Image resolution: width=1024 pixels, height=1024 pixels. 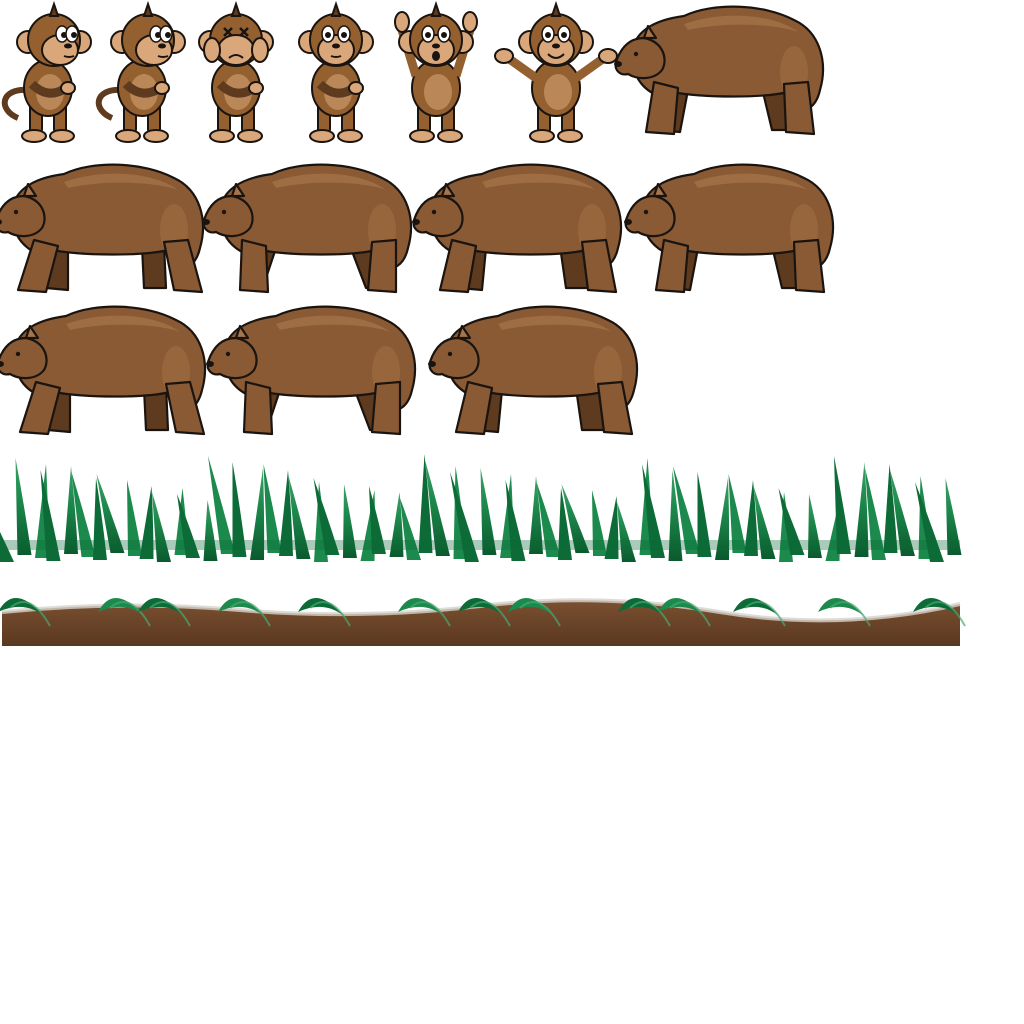 I want to click on ground-strip-tile, so click(x=483, y=621).